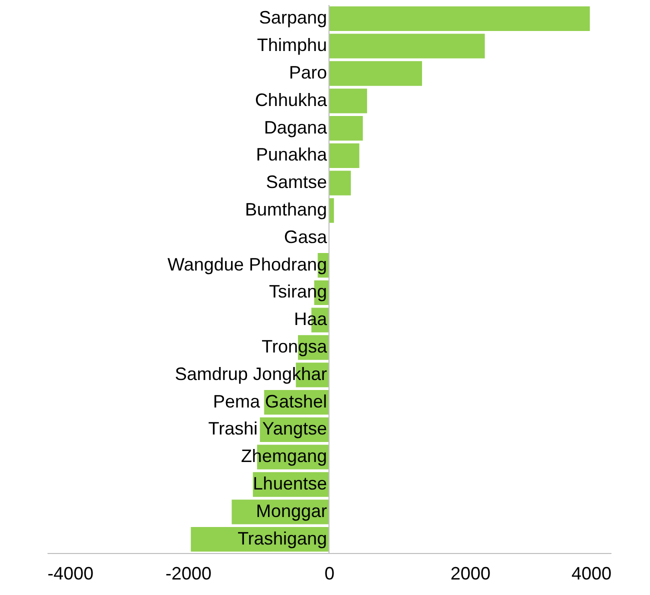  I want to click on y-tick-label: Pema Gatshel, so click(269, 401).